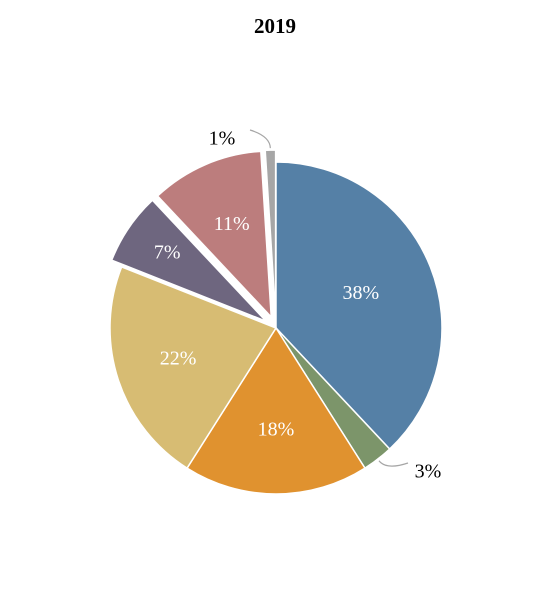 The width and height of the screenshot is (550, 596). What do you see at coordinates (428, 472) in the screenshot?
I see `slice-label-1: 3%` at bounding box center [428, 472].